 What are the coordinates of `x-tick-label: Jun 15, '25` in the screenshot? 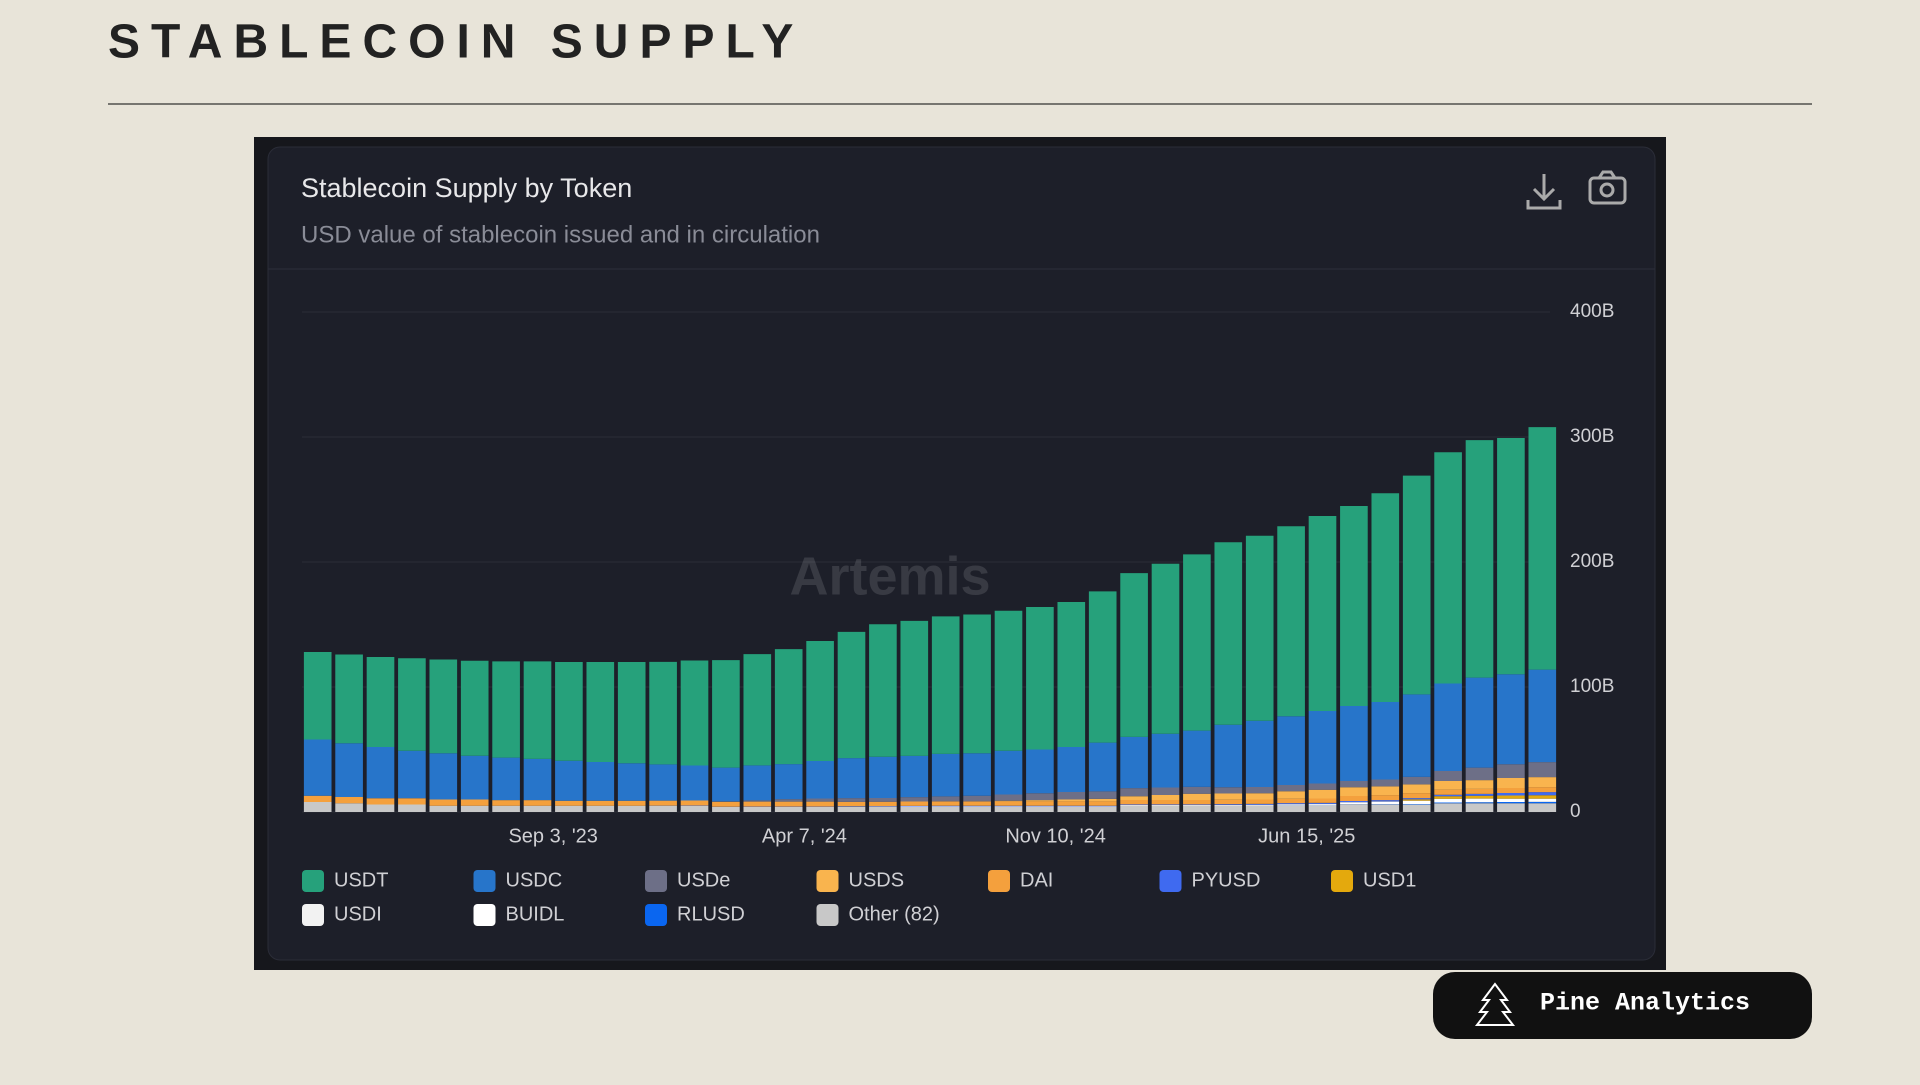 It's located at (1306, 836).